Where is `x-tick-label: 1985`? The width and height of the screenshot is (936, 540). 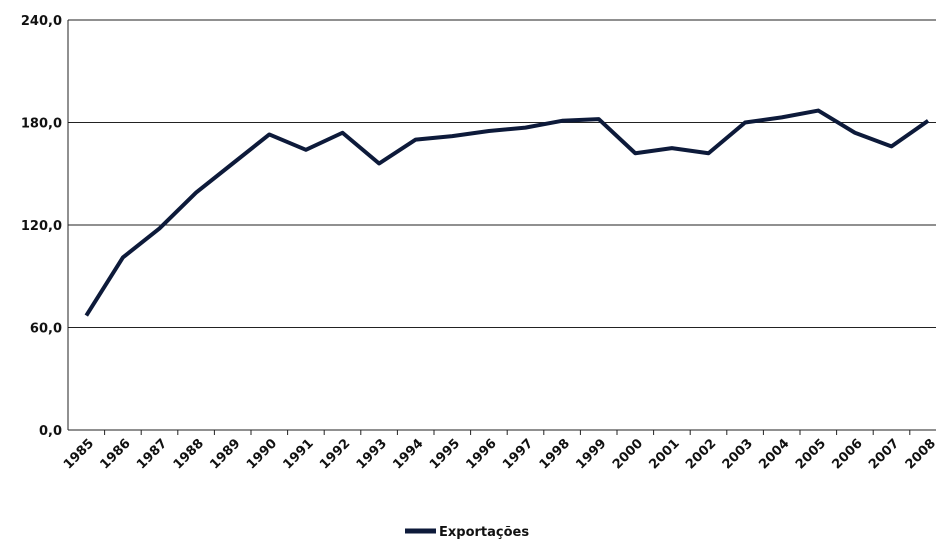
x-tick-label: 1985 is located at coordinates (79, 454).